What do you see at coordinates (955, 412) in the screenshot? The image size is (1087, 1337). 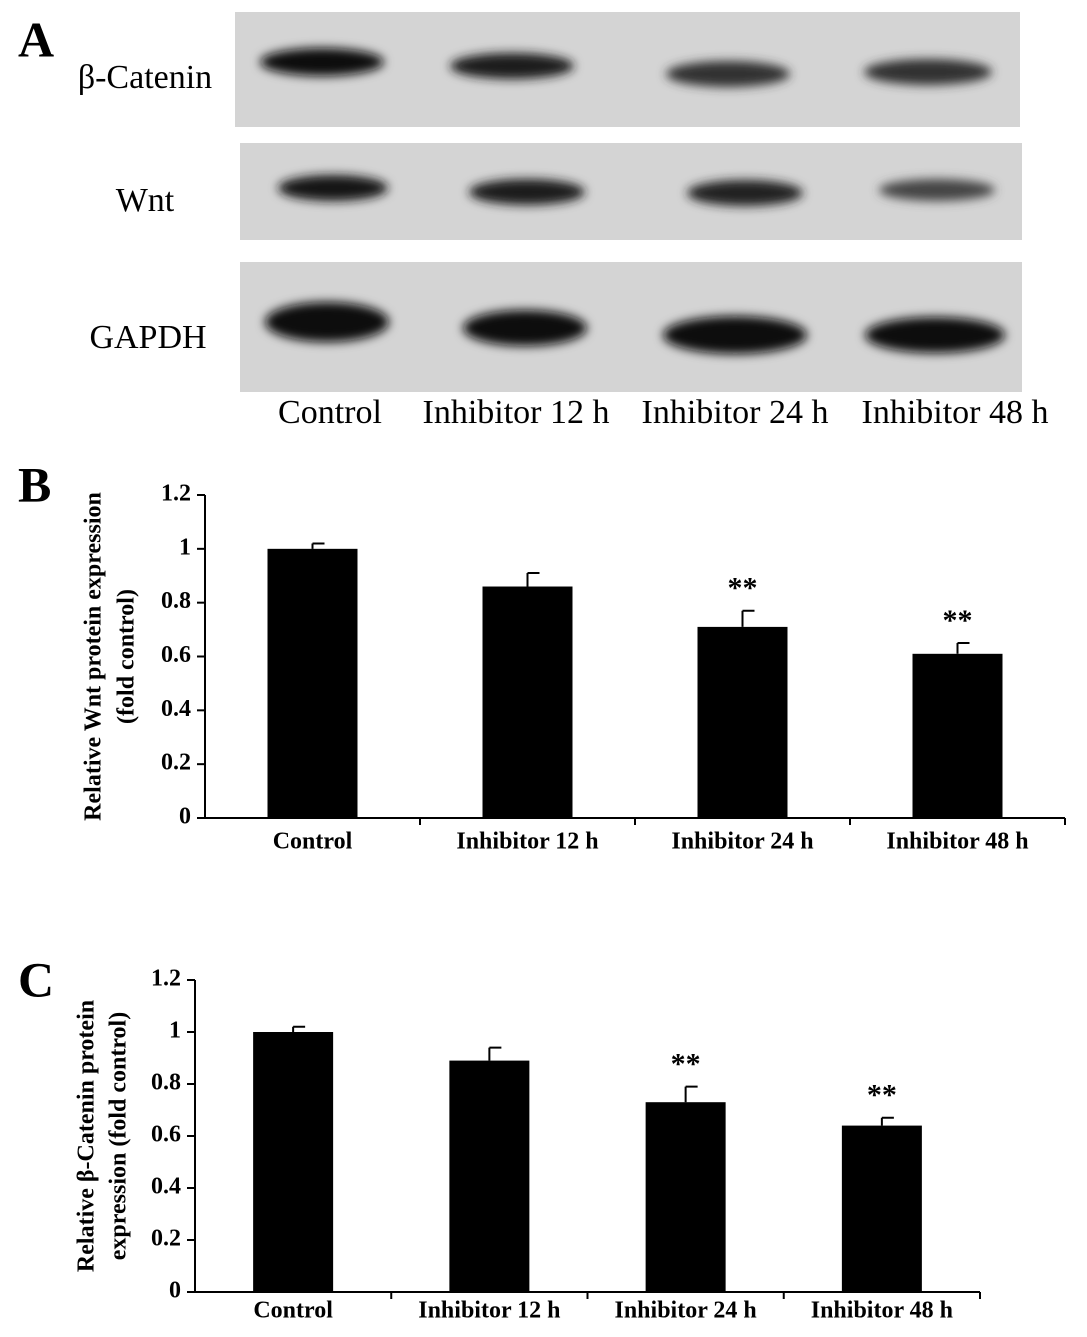 I see `lane-label: Inhibitor 48 h` at bounding box center [955, 412].